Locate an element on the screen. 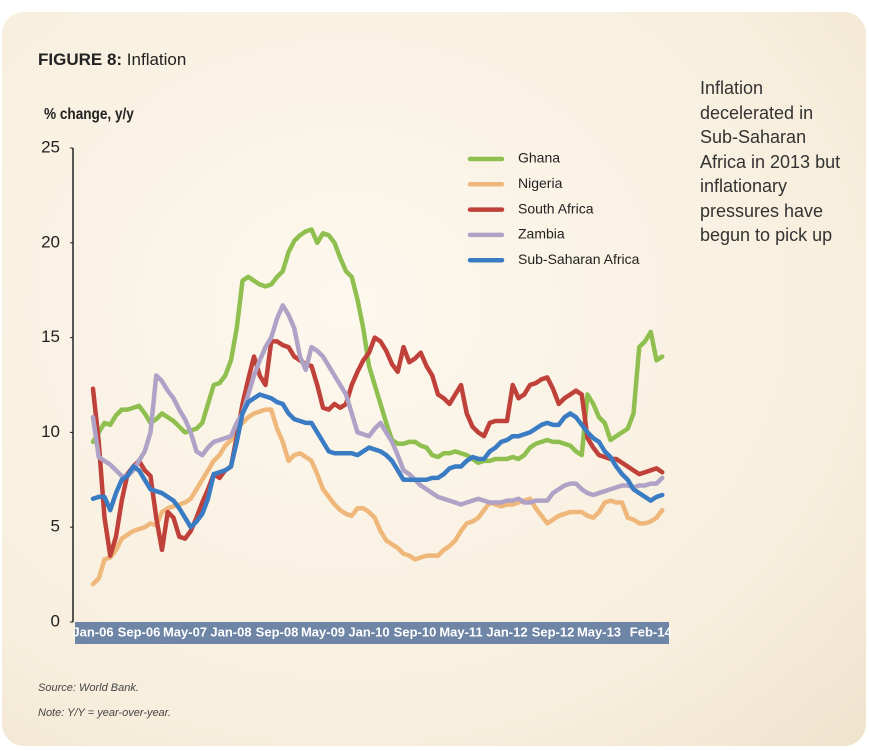  chart-title: Inflation is located at coordinates (156, 59).